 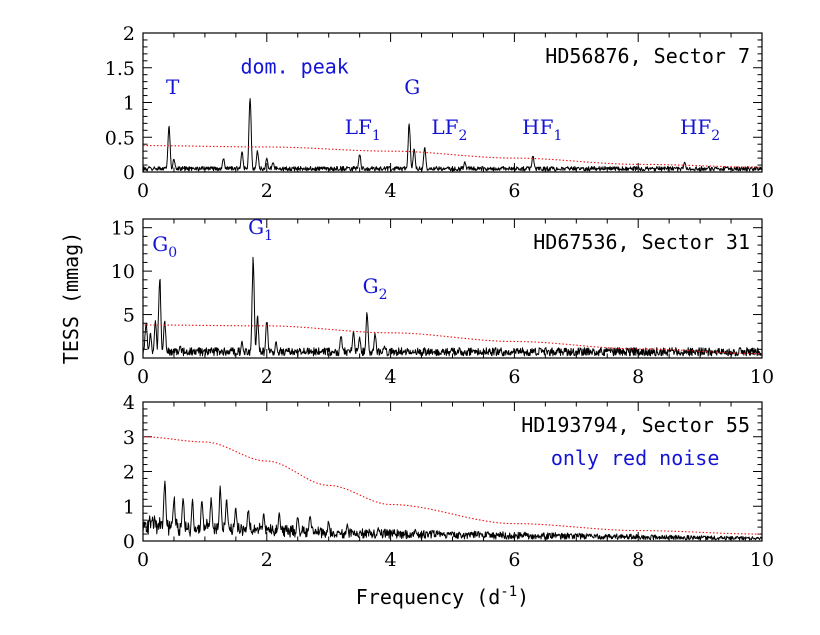 I want to click on panel-label: HD193794, Sector 55, so click(x=635, y=425).